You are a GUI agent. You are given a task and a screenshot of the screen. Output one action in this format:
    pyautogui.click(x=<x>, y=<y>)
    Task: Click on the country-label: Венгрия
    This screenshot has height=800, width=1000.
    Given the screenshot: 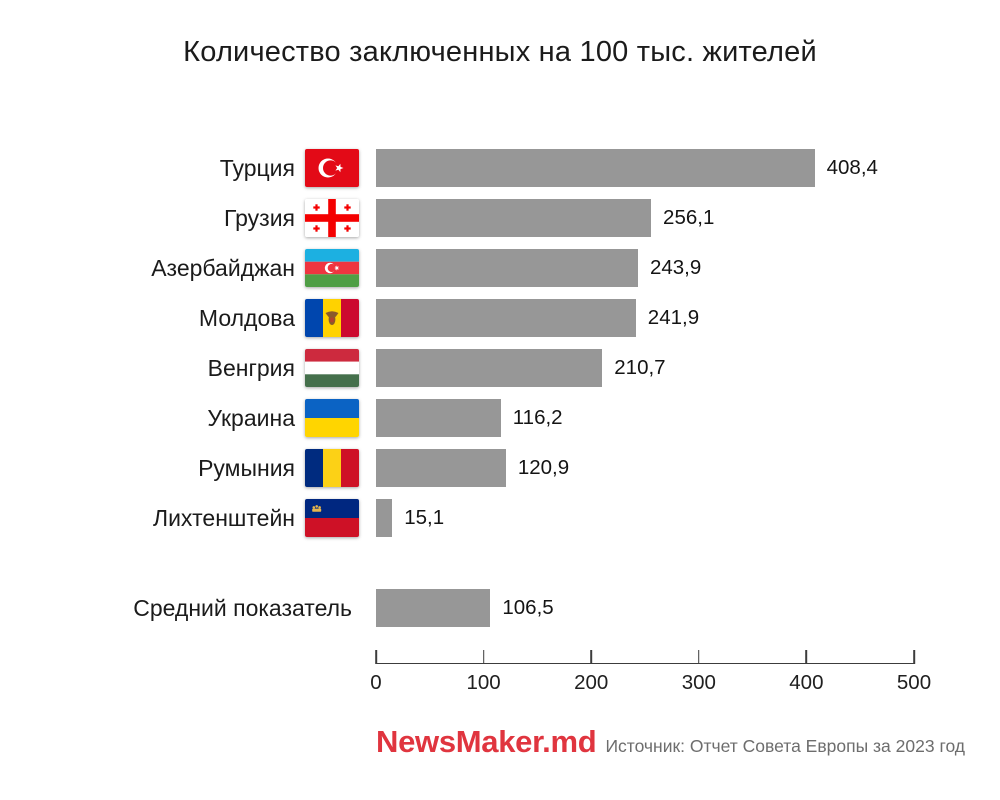 What is the action you would take?
    pyautogui.click(x=251, y=367)
    